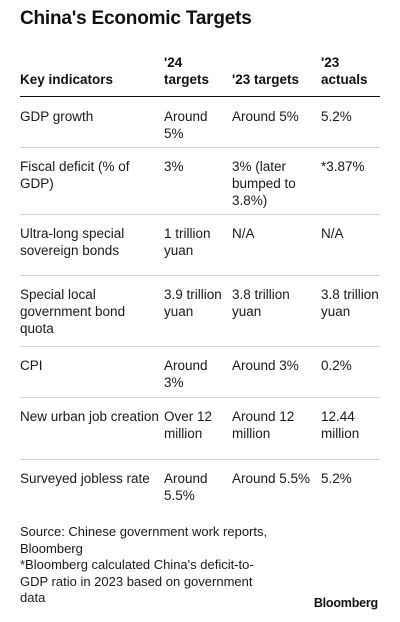 The height and width of the screenshot is (622, 400). I want to click on table-cell: Ultra-long special sovereign bonds, so click(72, 242).